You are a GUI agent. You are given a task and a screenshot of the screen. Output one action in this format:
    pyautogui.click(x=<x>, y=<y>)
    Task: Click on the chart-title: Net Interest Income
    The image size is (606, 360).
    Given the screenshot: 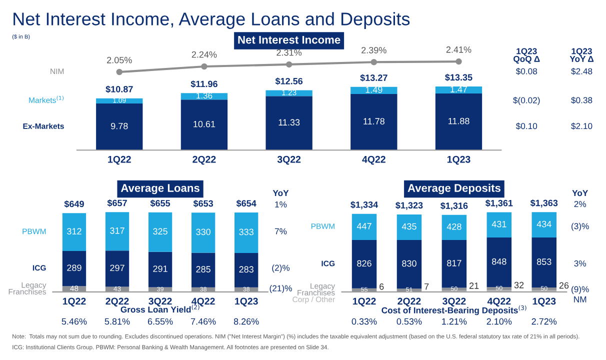 What is the action you would take?
    pyautogui.click(x=289, y=40)
    